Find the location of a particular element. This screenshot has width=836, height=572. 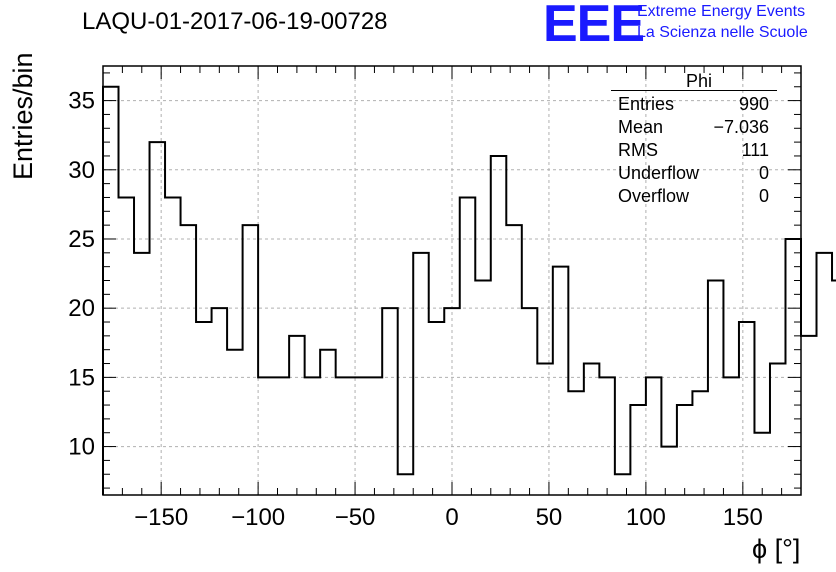

x-tick-label: 50 is located at coordinates (549, 517).